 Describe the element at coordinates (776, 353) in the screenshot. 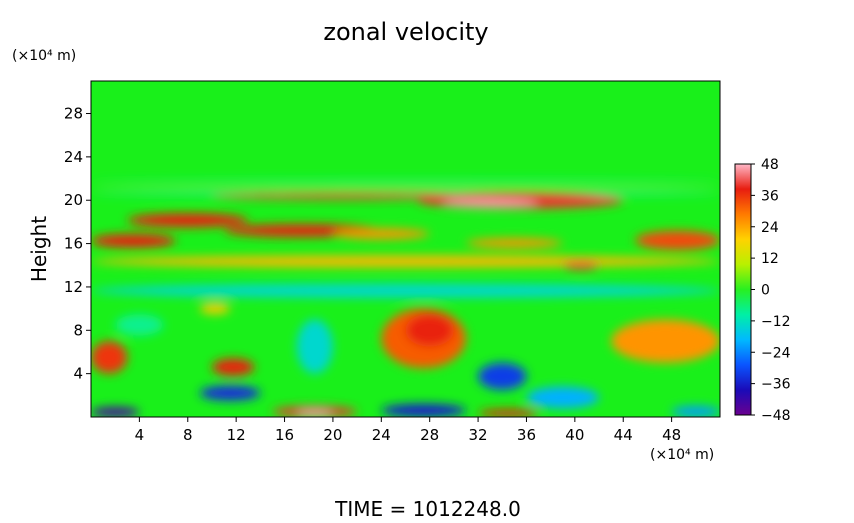

I see `colorbar-tick-label: −24` at that location.